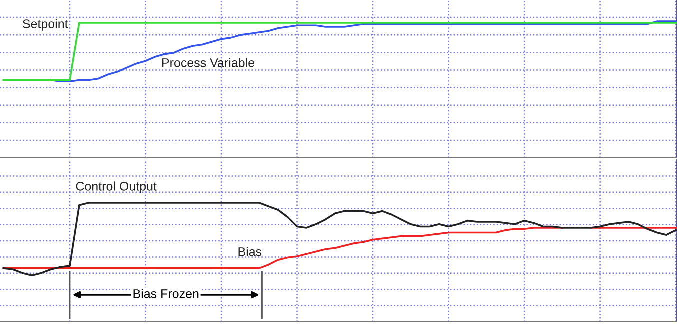 The height and width of the screenshot is (325, 677). What do you see at coordinates (116, 188) in the screenshot?
I see `series-label: Control Output` at bounding box center [116, 188].